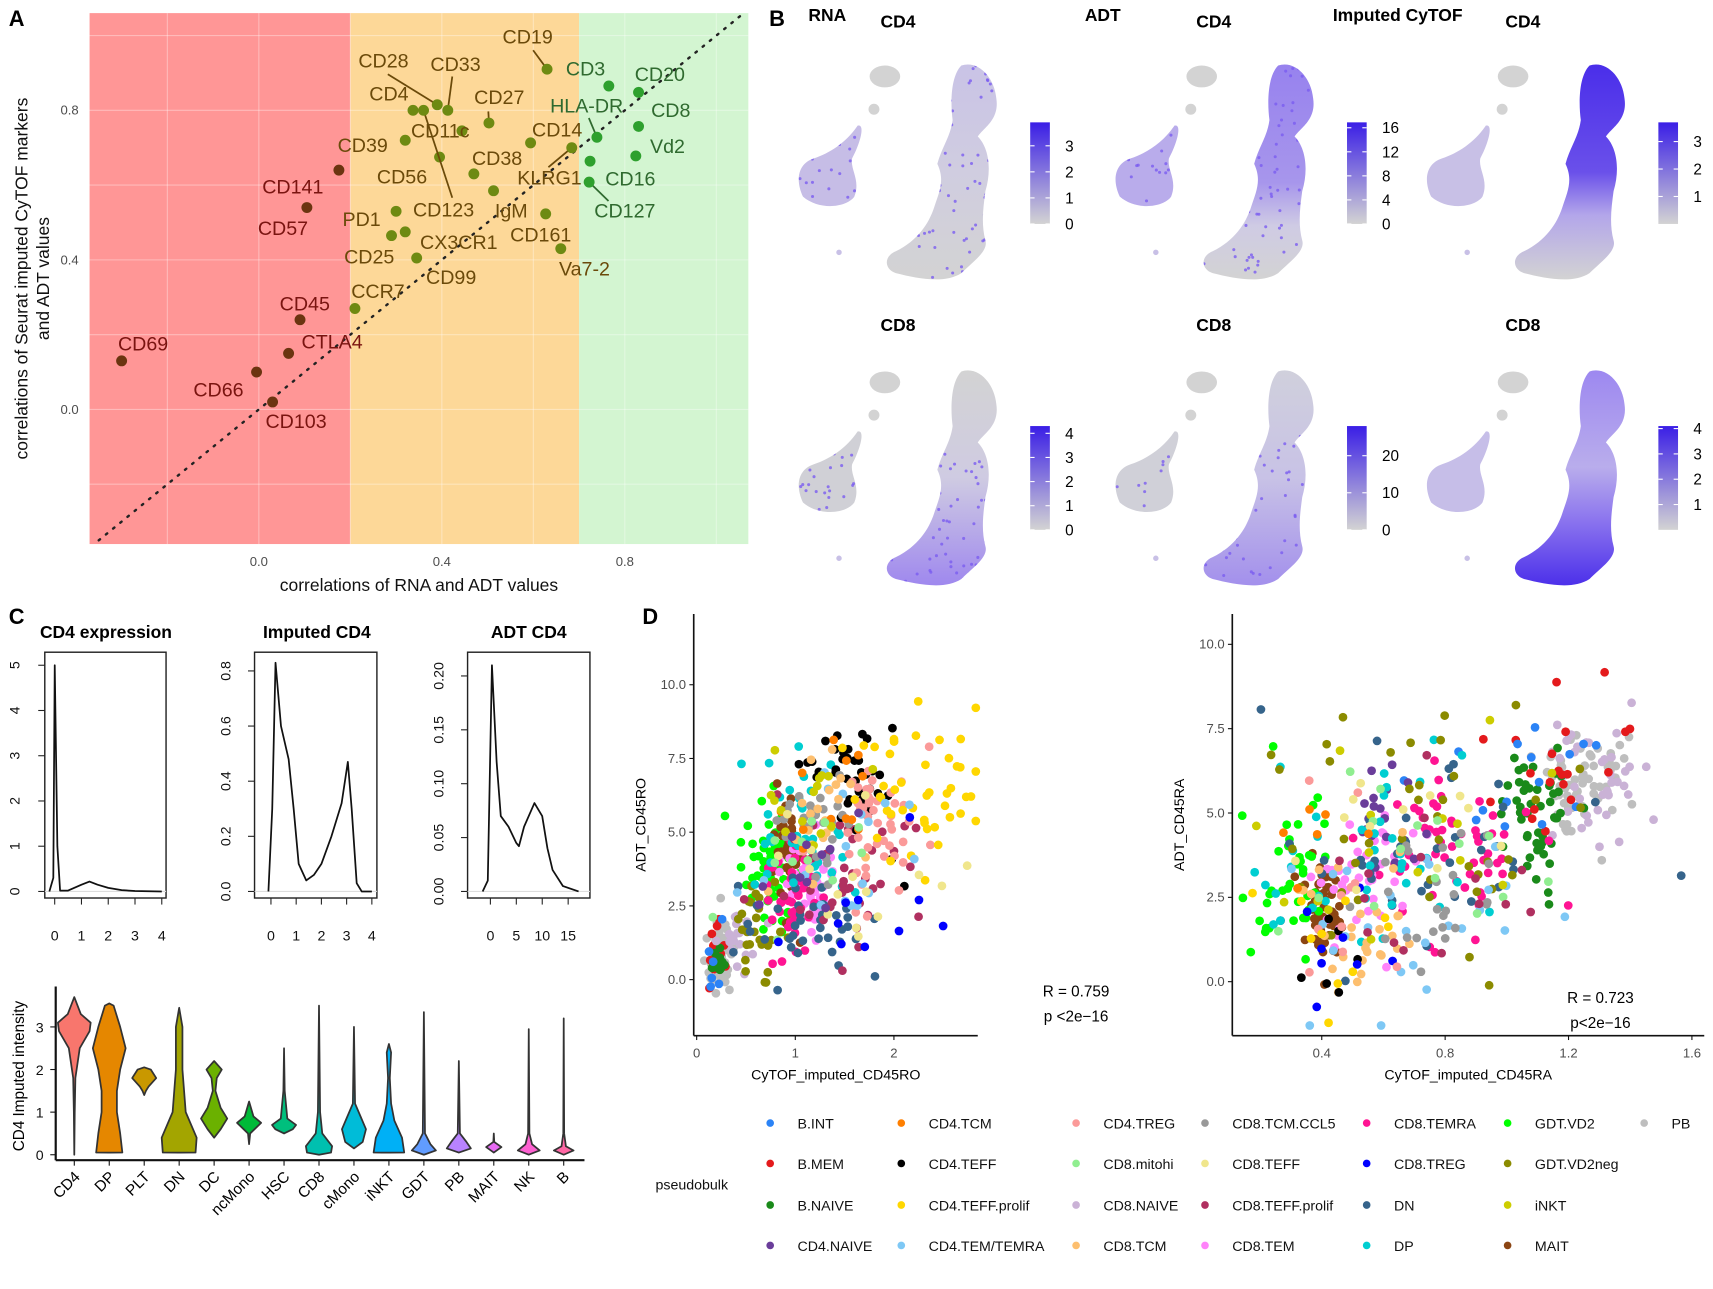 This screenshot has width=1713, height=1289. Describe the element at coordinates (465, 279) in the screenshot. I see `region-band` at that location.